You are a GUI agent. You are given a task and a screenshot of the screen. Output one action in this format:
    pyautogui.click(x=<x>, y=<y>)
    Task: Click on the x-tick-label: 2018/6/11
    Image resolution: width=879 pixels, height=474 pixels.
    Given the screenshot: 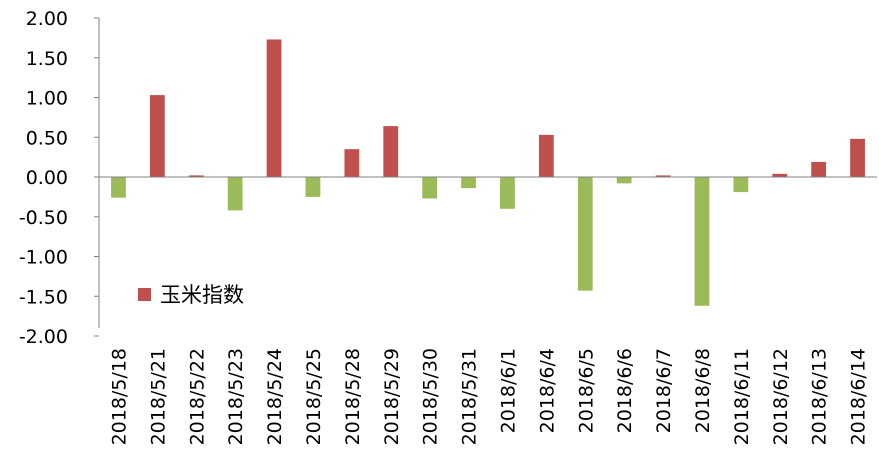 What is the action you would take?
    pyautogui.click(x=742, y=396)
    